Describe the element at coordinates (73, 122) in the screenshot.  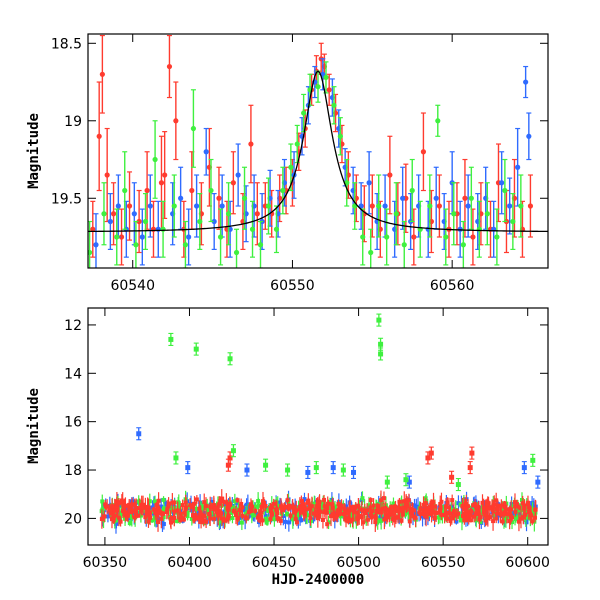
I see `top-panel-ytick-label: 19` at that location.